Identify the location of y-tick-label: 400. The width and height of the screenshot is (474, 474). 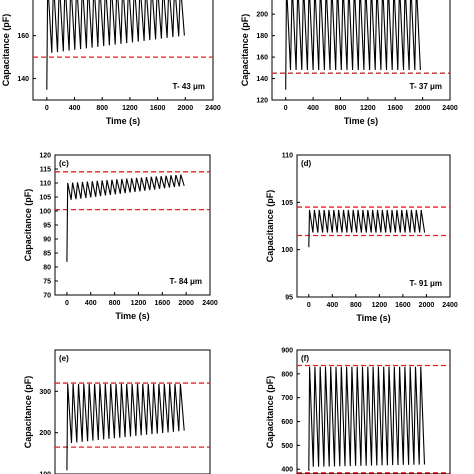
(287, 470).